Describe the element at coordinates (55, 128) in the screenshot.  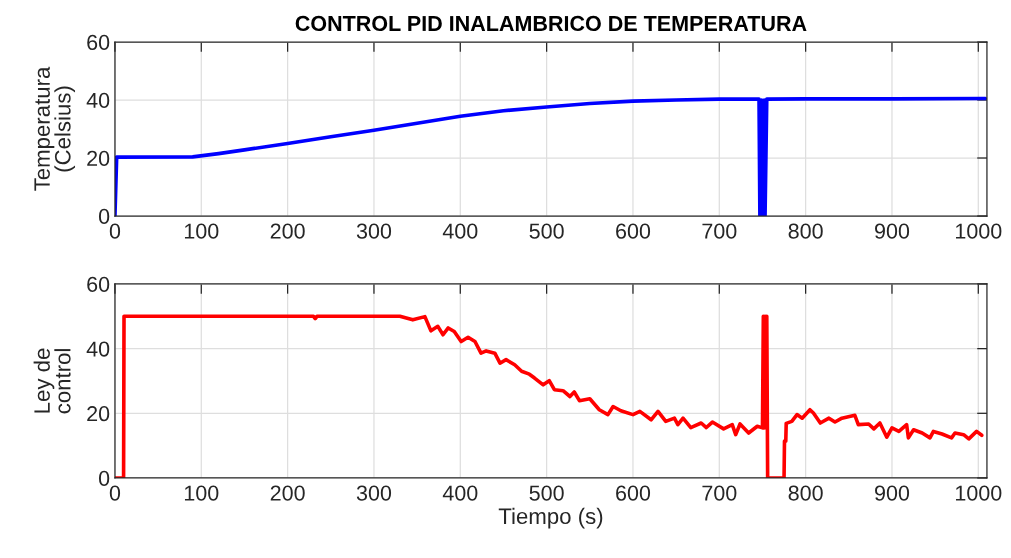
I see `y-axis-title: Temperatura (Celsius)` at that location.